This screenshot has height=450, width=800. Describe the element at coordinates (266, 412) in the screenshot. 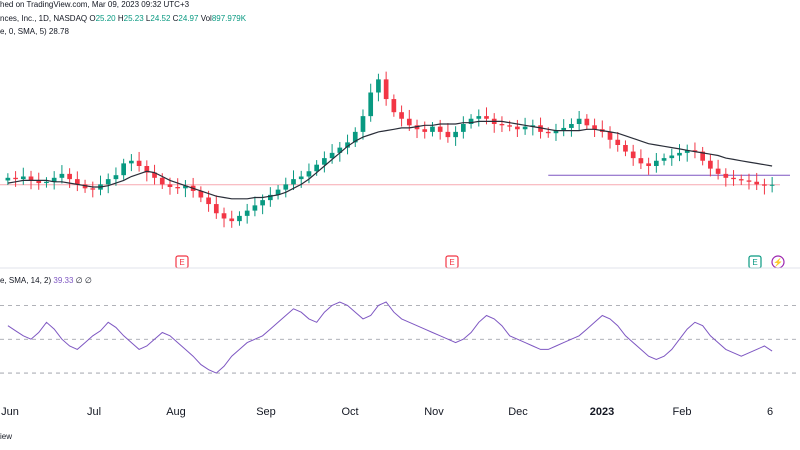

I see `x-tick-label: Sep` at that location.